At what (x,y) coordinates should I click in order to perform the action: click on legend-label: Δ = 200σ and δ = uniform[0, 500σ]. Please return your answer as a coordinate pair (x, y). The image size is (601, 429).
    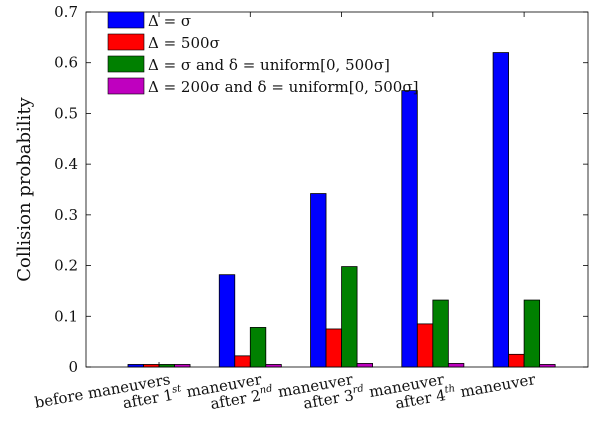
    Looking at the image, I should click on (283, 87).